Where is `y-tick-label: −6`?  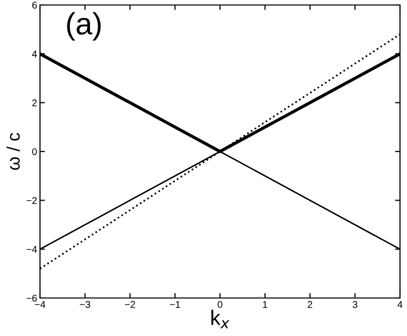
y-tick-label: −6 is located at coordinates (31, 298).